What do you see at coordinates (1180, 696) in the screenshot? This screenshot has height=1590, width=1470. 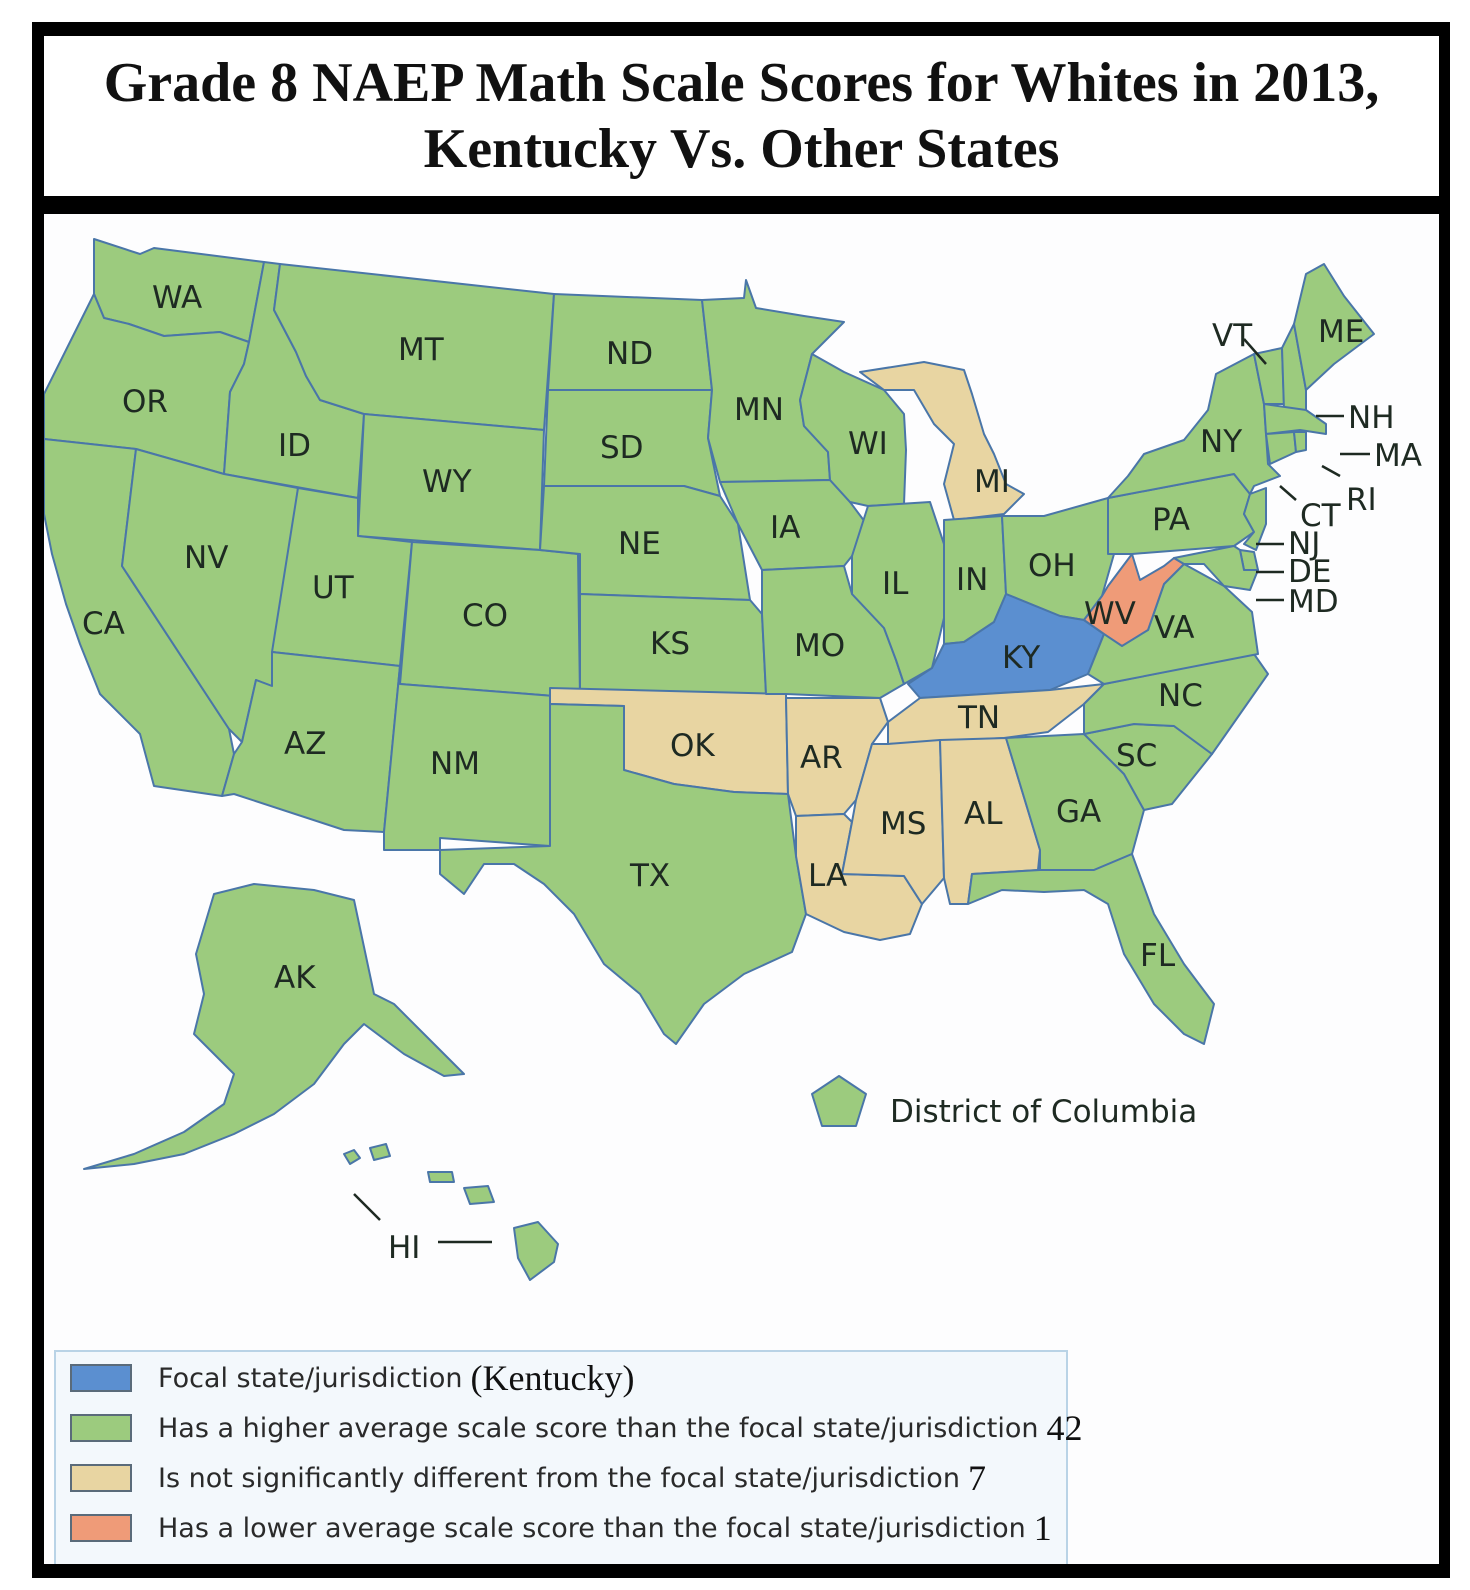 I see `label-nc: NC` at bounding box center [1180, 696].